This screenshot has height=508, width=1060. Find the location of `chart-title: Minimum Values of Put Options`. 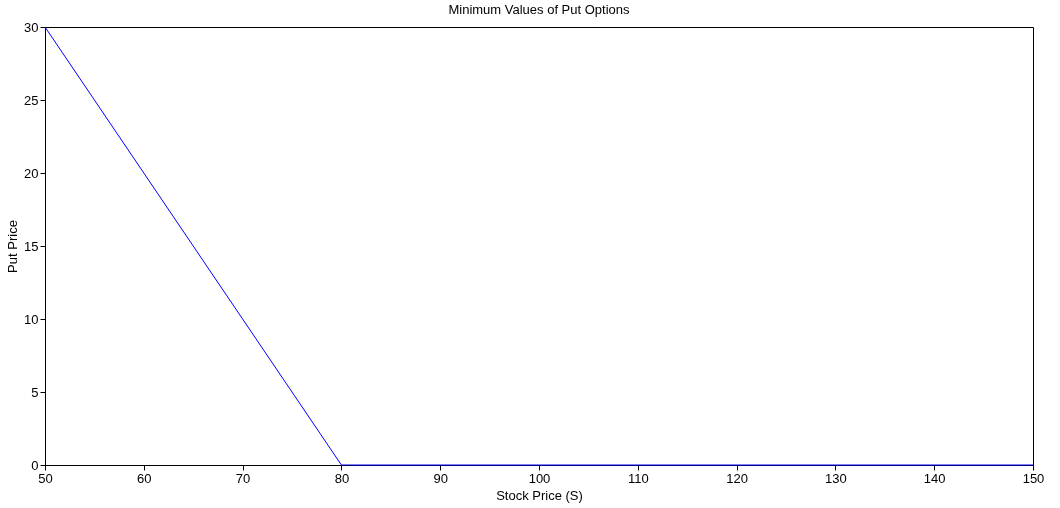

chart-title: Minimum Values of Put Options is located at coordinates (539, 9).